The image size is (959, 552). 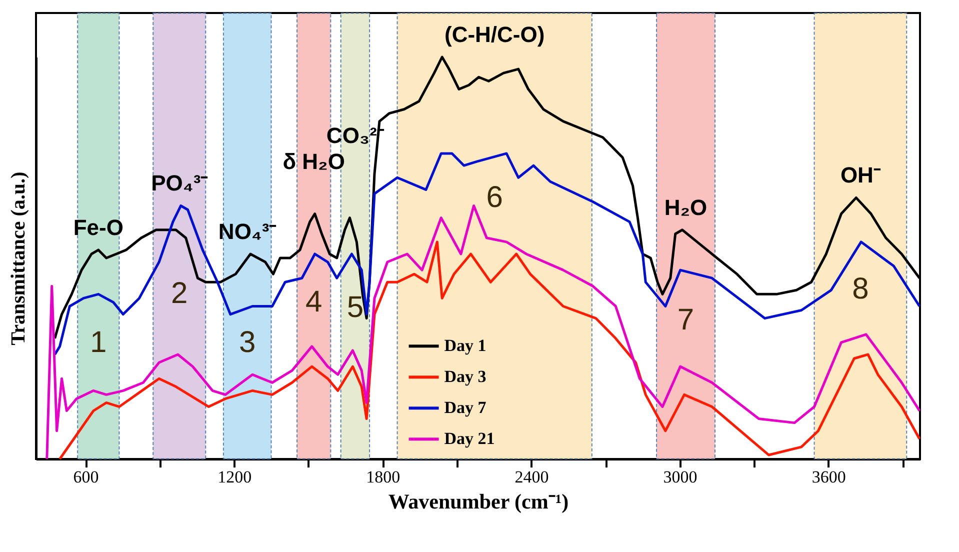 What do you see at coordinates (383, 477) in the screenshot?
I see `x-tick-label: 1800` at bounding box center [383, 477].